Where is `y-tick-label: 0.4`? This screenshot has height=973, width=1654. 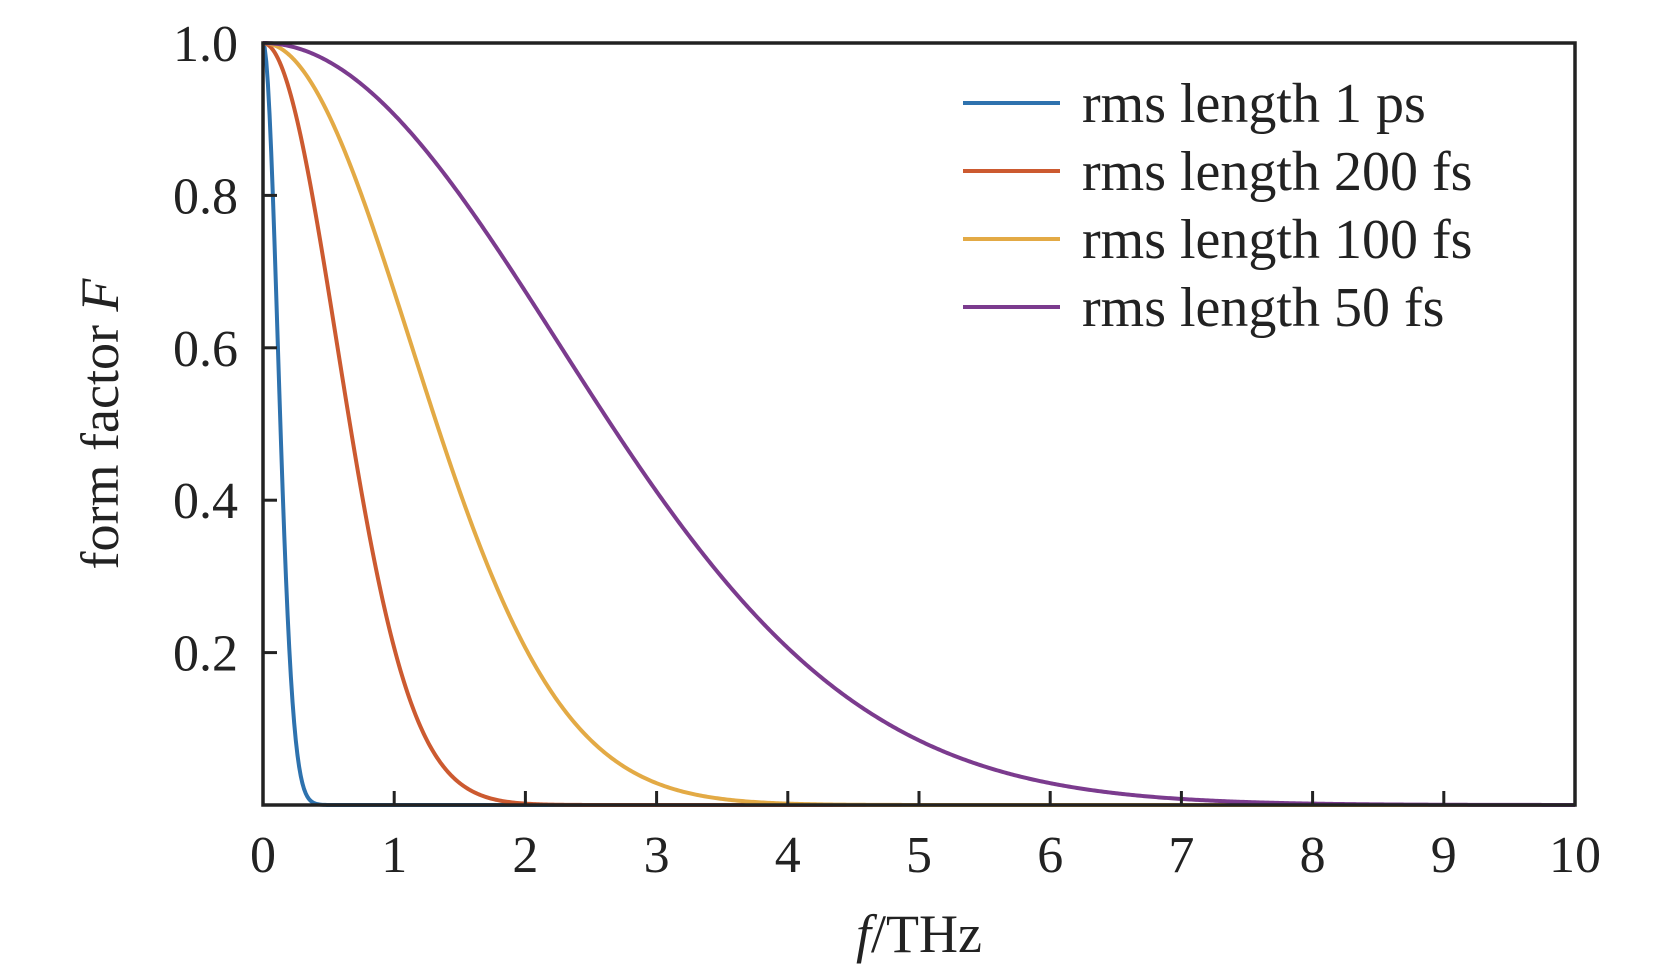 y-tick-label: 0.4 is located at coordinates (205, 501).